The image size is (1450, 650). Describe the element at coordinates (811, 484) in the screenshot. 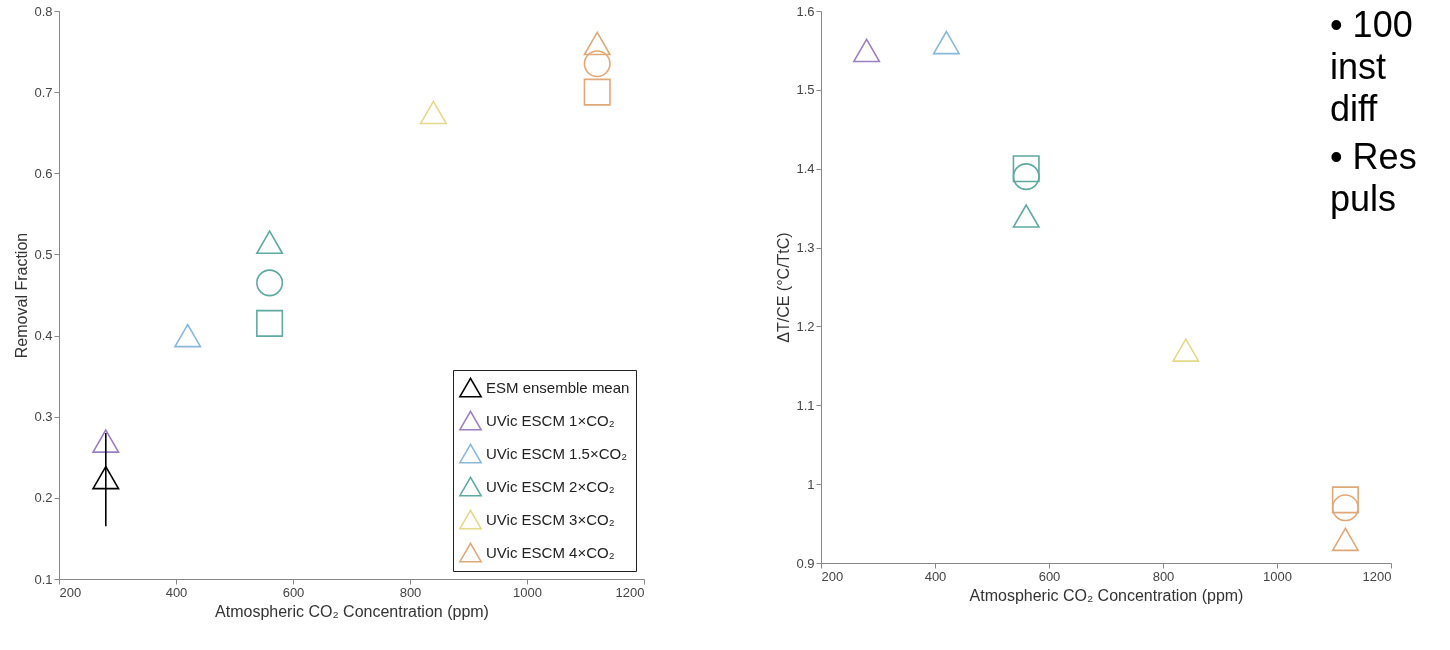

I see `y-tick-label: 1` at that location.